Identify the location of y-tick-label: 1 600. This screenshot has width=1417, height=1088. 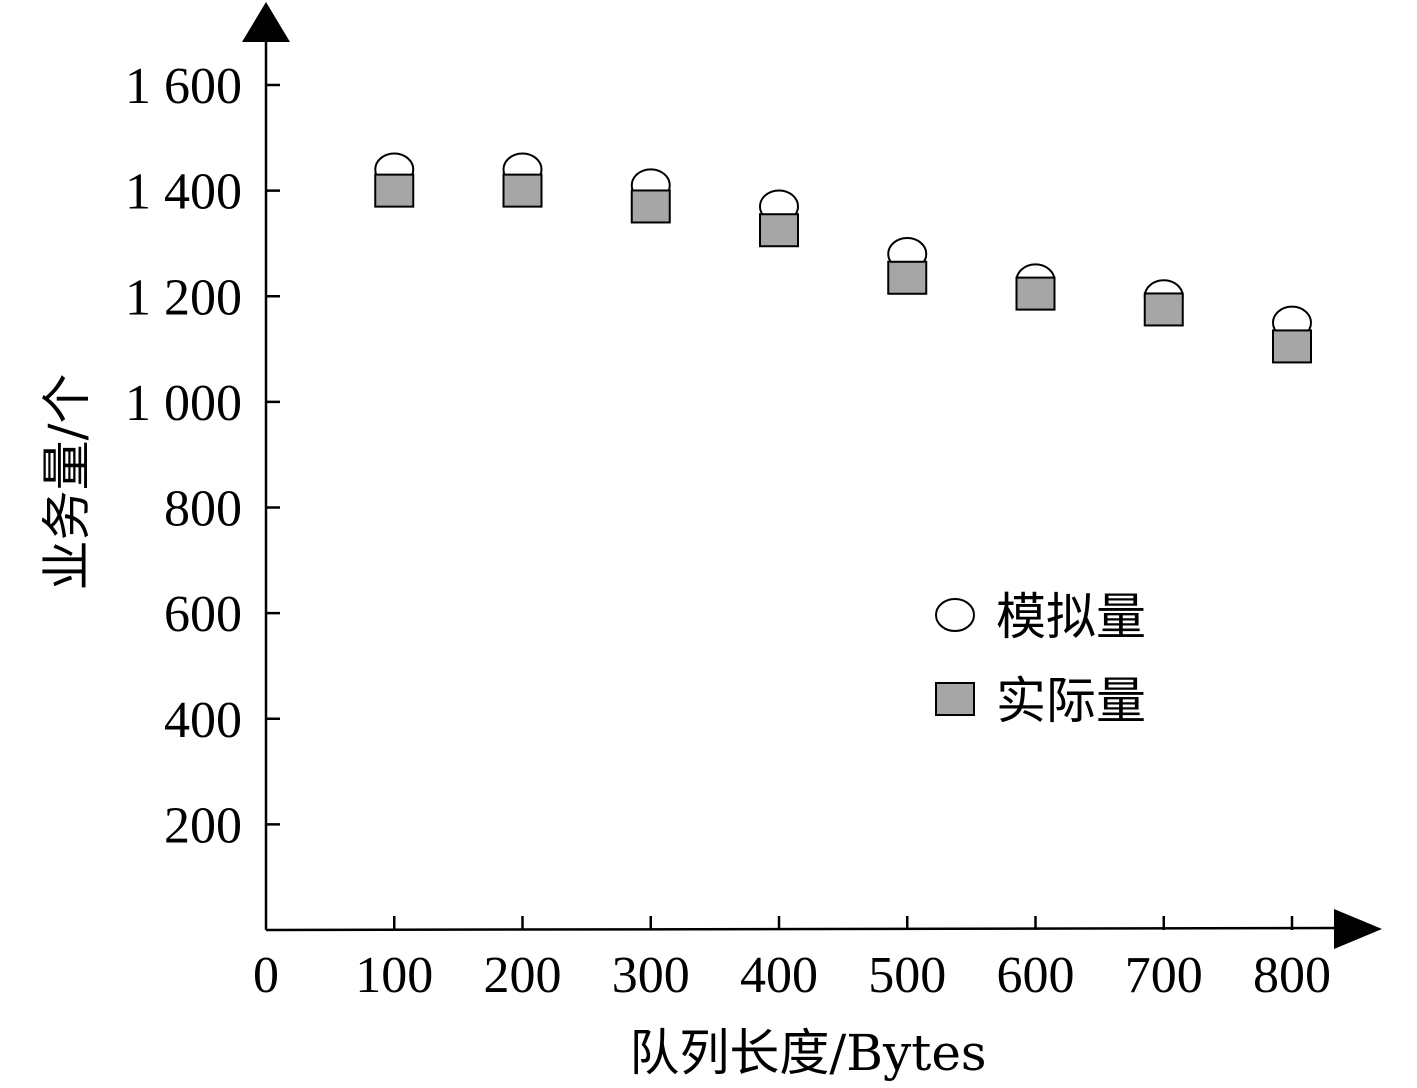
(183, 86).